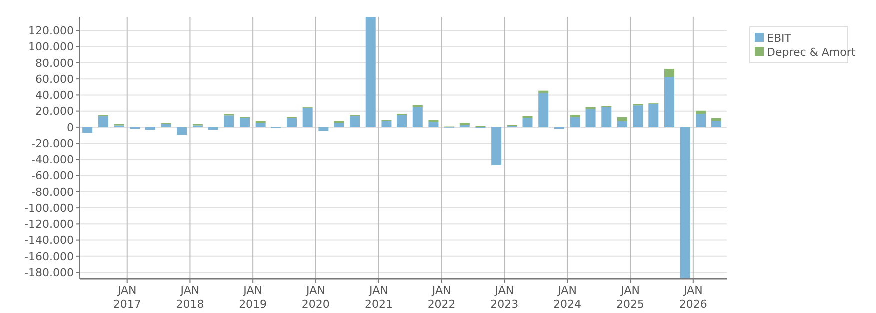  What do you see at coordinates (630, 297) in the screenshot?
I see `x-tick-label: JAN 2025` at bounding box center [630, 297].